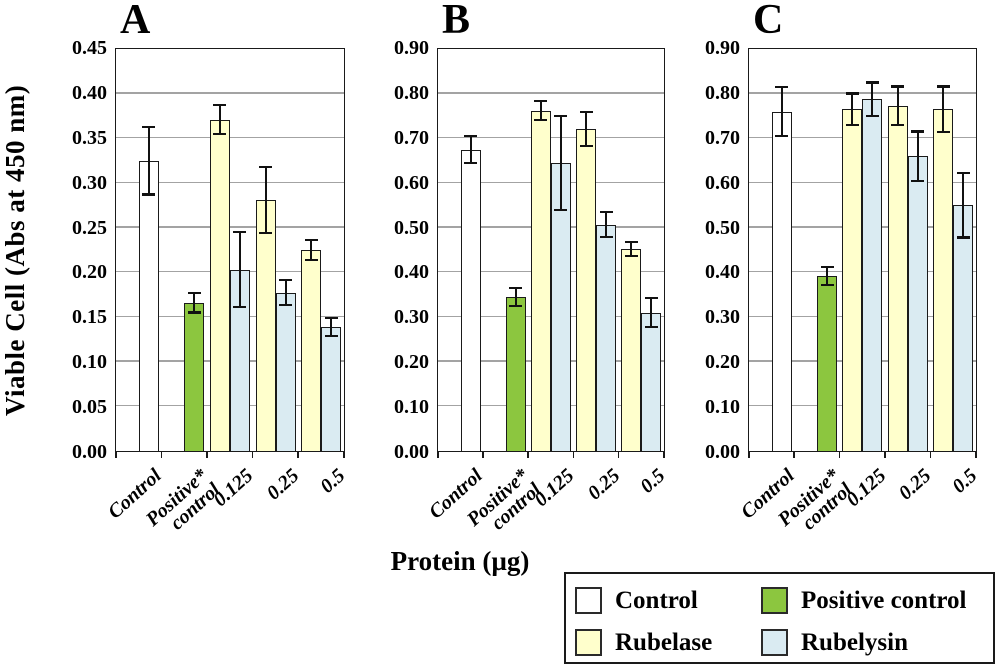  What do you see at coordinates (411, 137) in the screenshot?
I see `y-tick-label: 0.70` at bounding box center [411, 137].